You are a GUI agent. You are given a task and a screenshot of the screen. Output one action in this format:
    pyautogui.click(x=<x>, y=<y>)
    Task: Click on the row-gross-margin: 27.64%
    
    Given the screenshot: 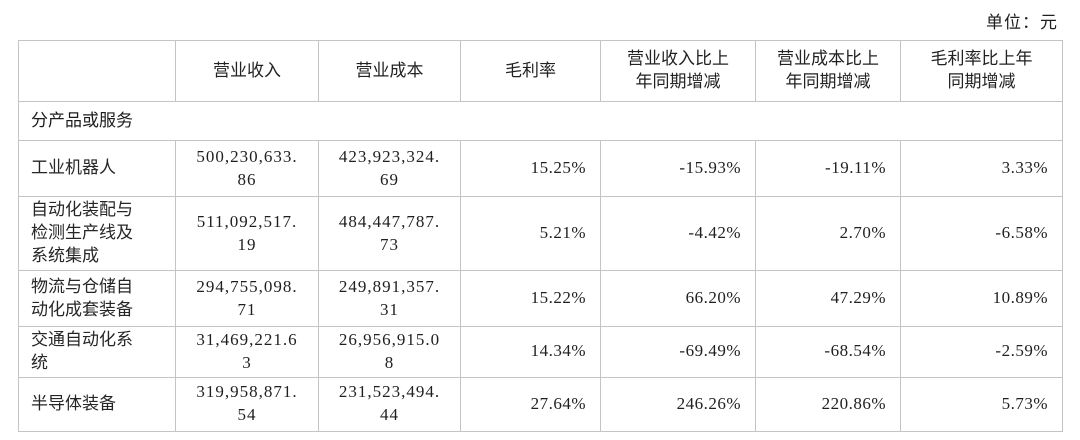 What is the action you would take?
    pyautogui.click(x=530, y=404)
    